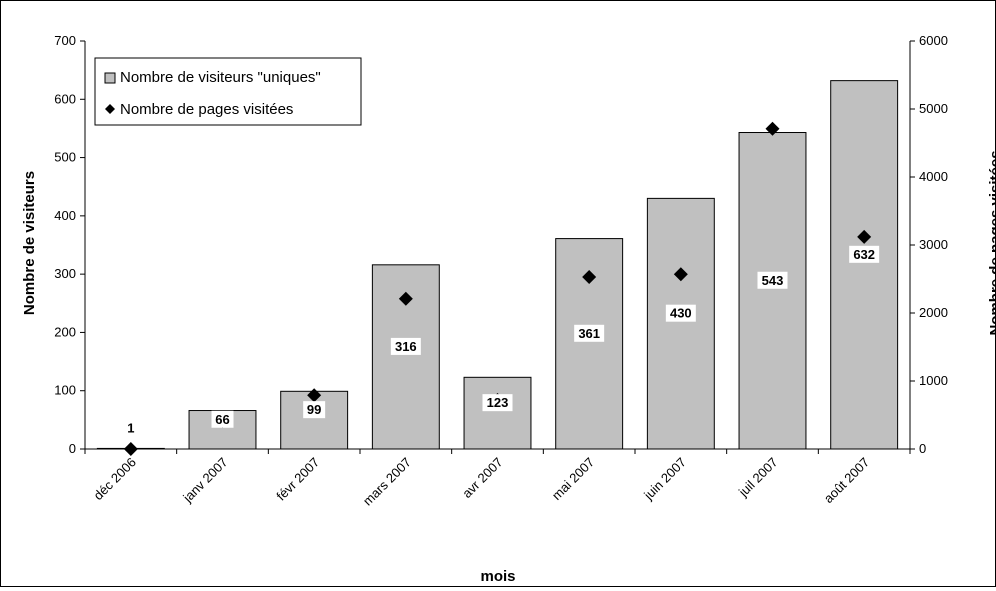 Image resolution: width=996 pixels, height=591 pixels. Describe the element at coordinates (847, 481) in the screenshot. I see `x-tick-label: août 2007` at that location.